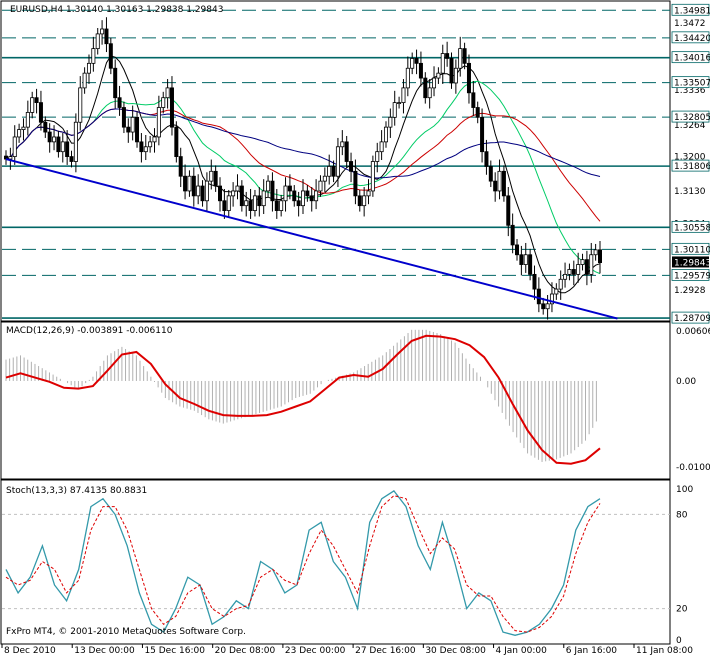 Image resolution: width=710 pixels, height=656 pixels. I want to click on current-price-box, so click(690, 262).